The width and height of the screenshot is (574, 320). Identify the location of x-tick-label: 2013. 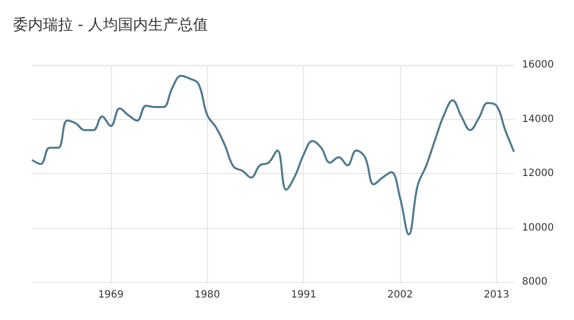
(497, 295).